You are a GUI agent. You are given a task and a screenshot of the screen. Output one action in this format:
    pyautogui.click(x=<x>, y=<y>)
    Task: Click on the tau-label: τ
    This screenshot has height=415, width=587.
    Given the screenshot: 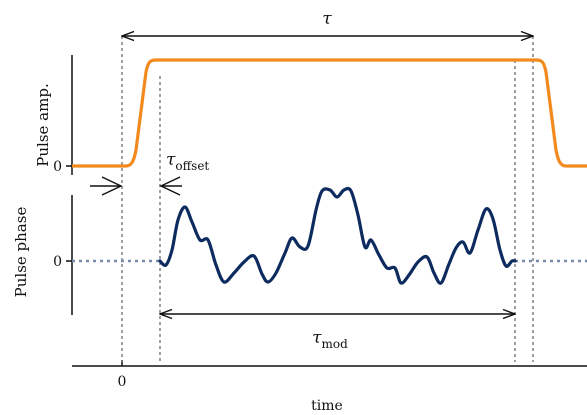 What is the action you would take?
    pyautogui.click(x=327, y=19)
    